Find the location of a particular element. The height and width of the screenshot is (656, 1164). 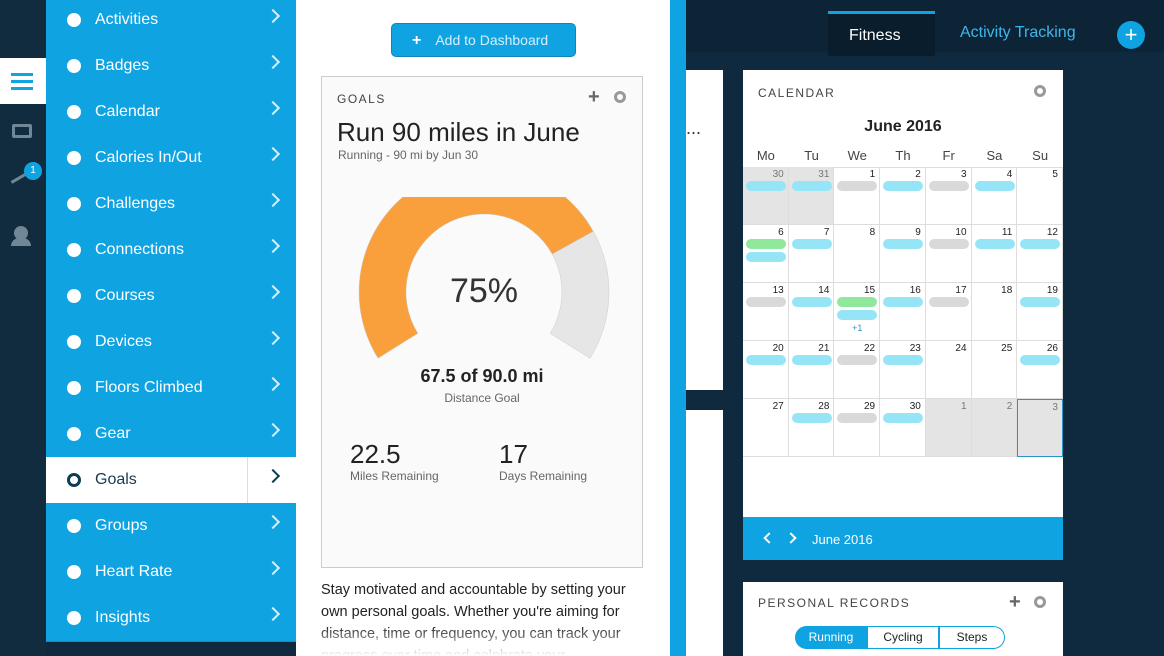

prev-month is located at coordinates (769, 538).